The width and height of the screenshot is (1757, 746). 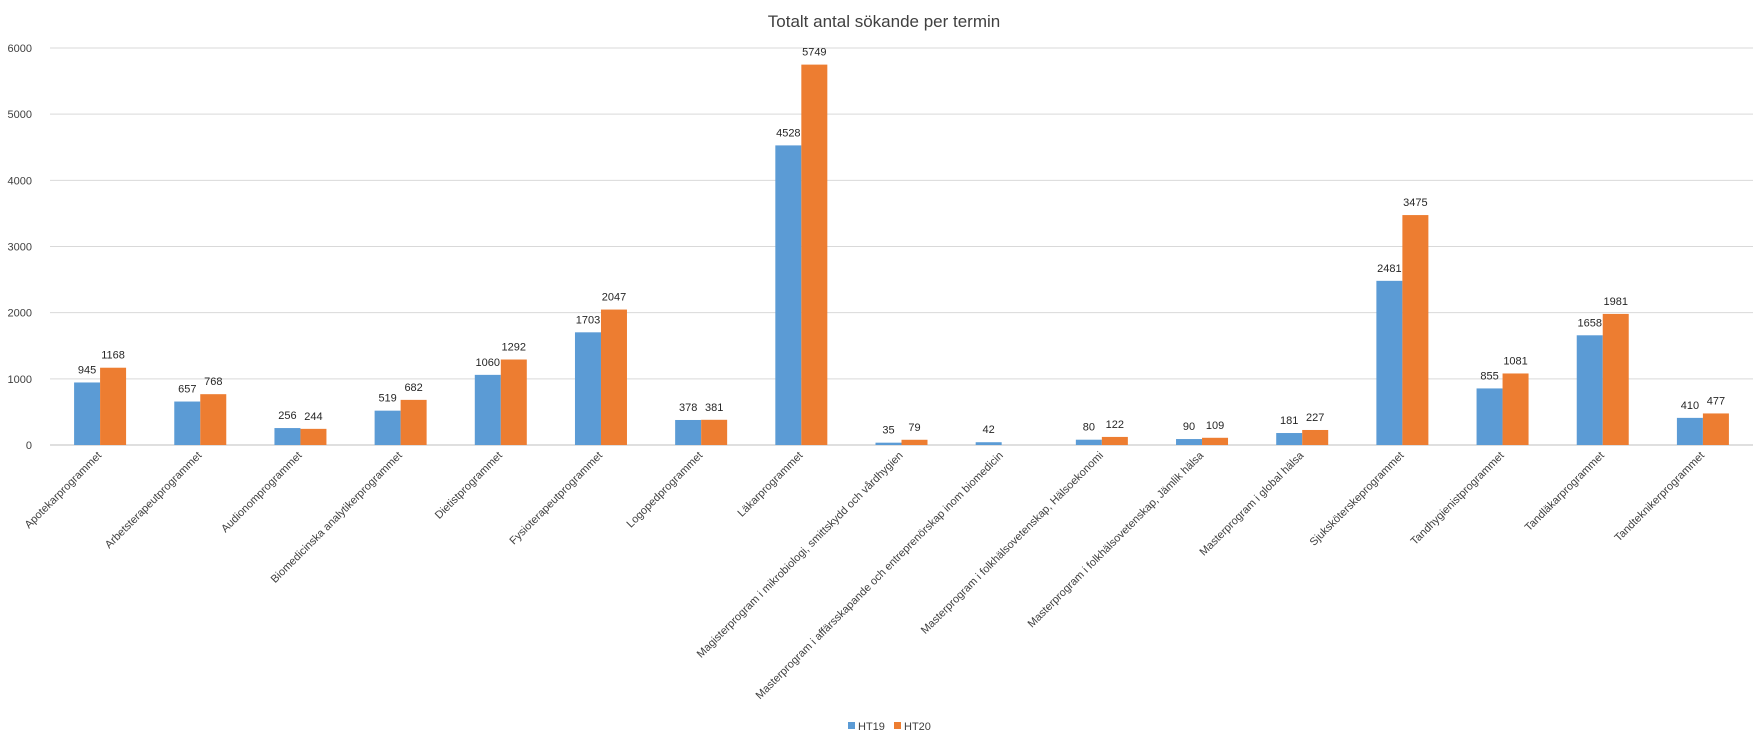 I want to click on data-label: 945, so click(x=87, y=370).